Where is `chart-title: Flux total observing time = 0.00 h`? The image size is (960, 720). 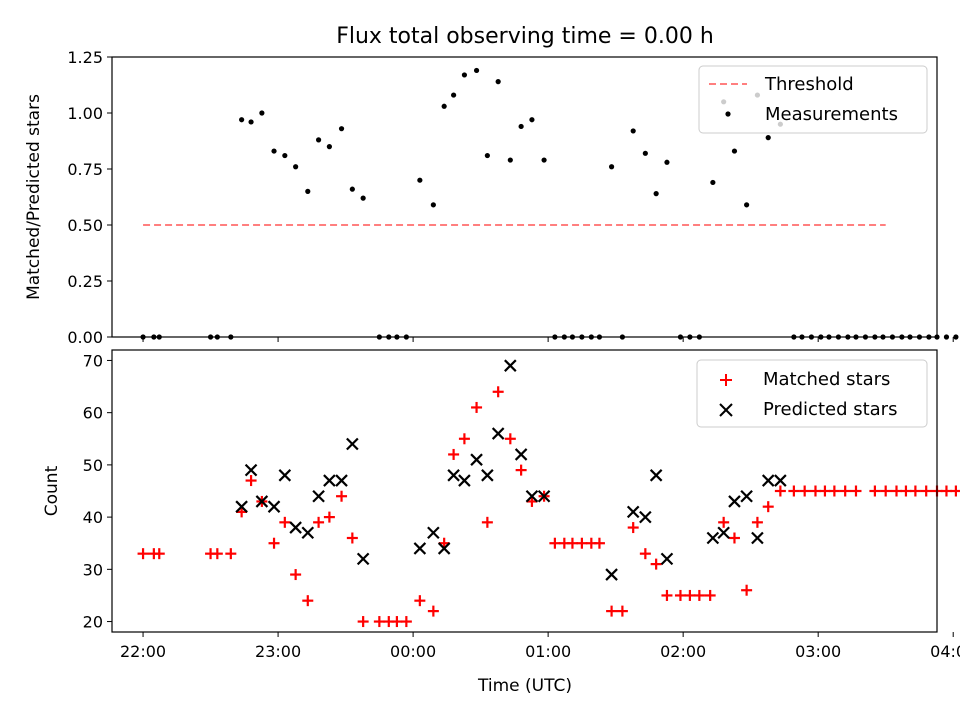
chart-title: Flux total observing time = 0.00 h is located at coordinates (525, 36).